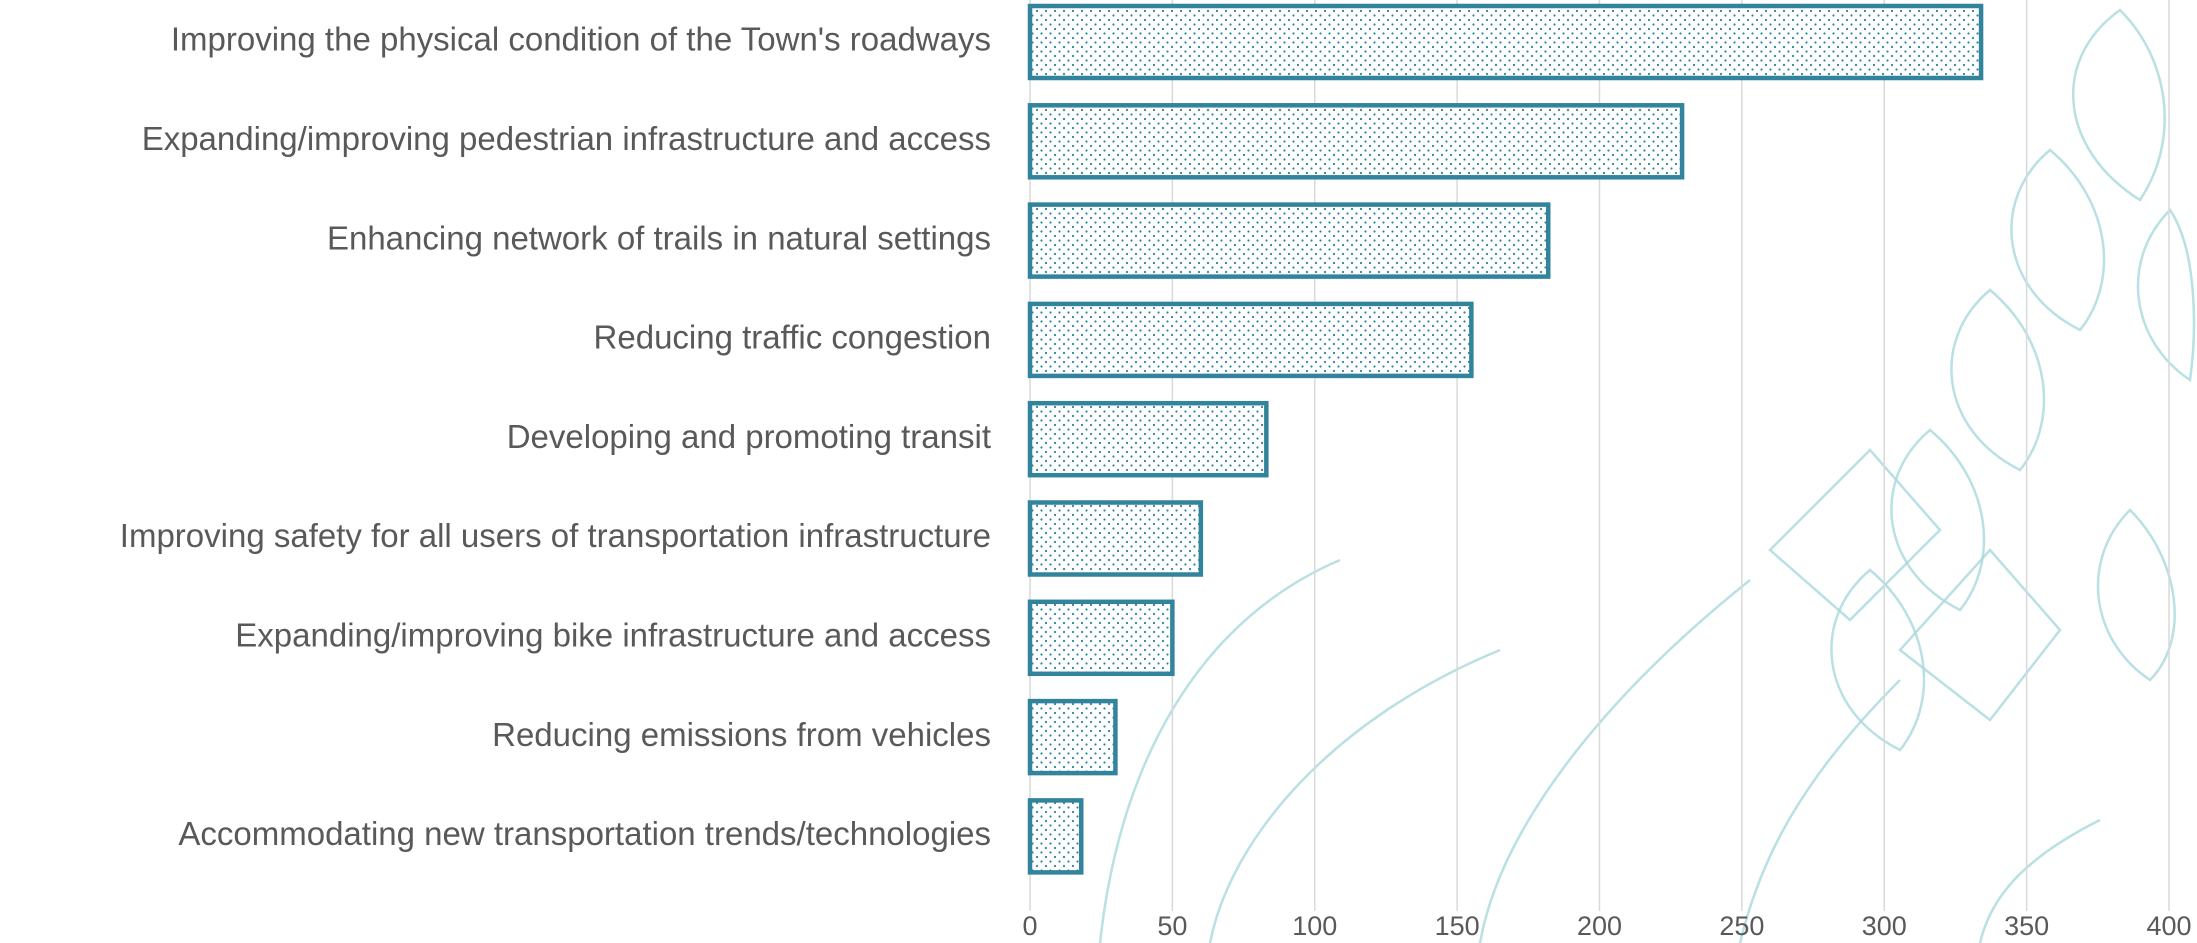 This screenshot has width=2197, height=943. I want to click on x-tick-label: 100, so click(1314, 926).